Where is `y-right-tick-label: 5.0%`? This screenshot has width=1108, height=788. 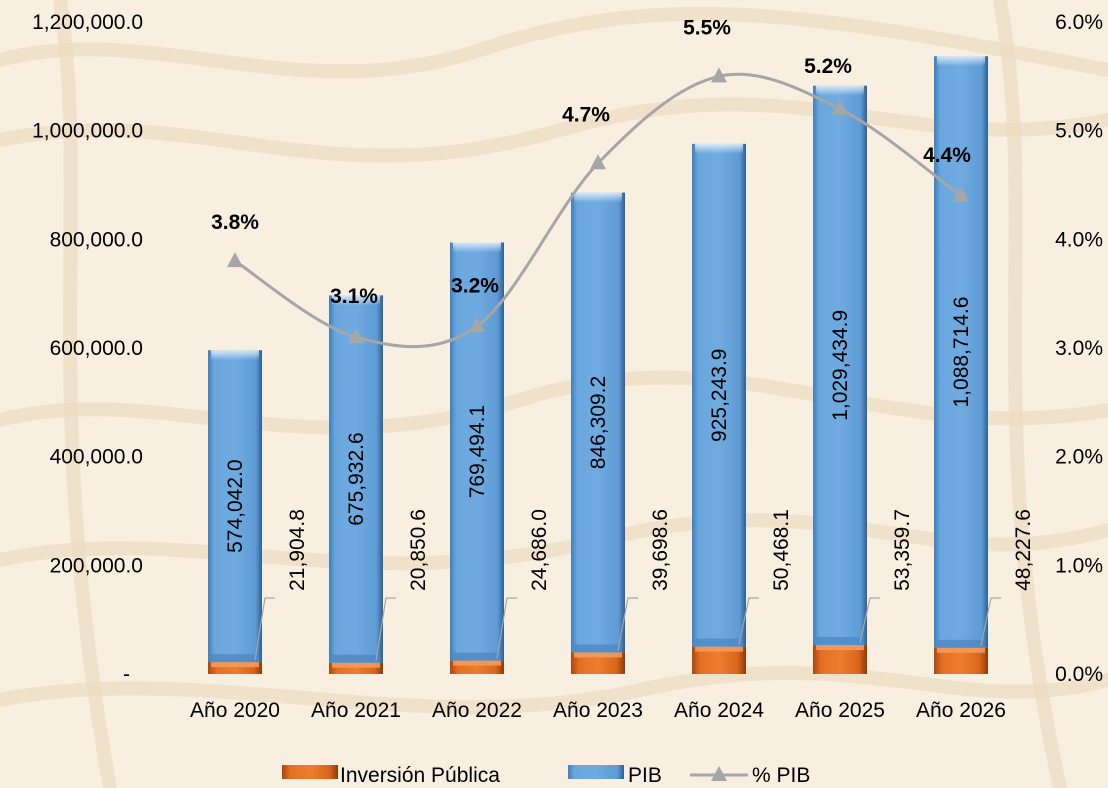
y-right-tick-label: 5.0% is located at coordinates (1079, 131).